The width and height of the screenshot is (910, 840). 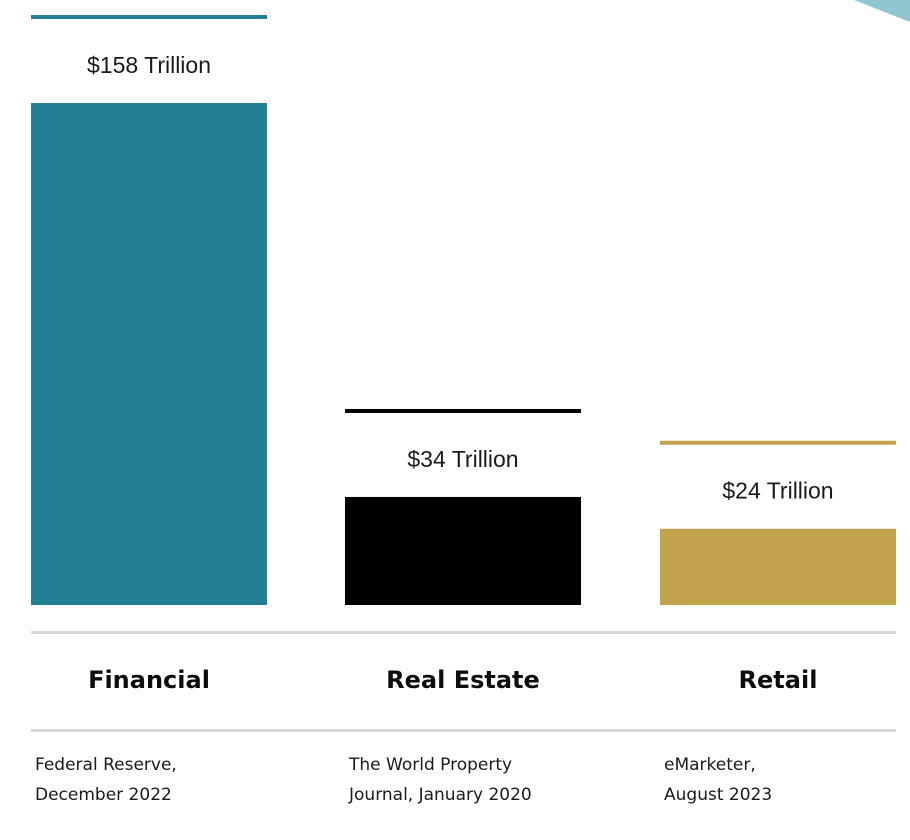 I want to click on corner-accent-shape, so click(x=882, y=11).